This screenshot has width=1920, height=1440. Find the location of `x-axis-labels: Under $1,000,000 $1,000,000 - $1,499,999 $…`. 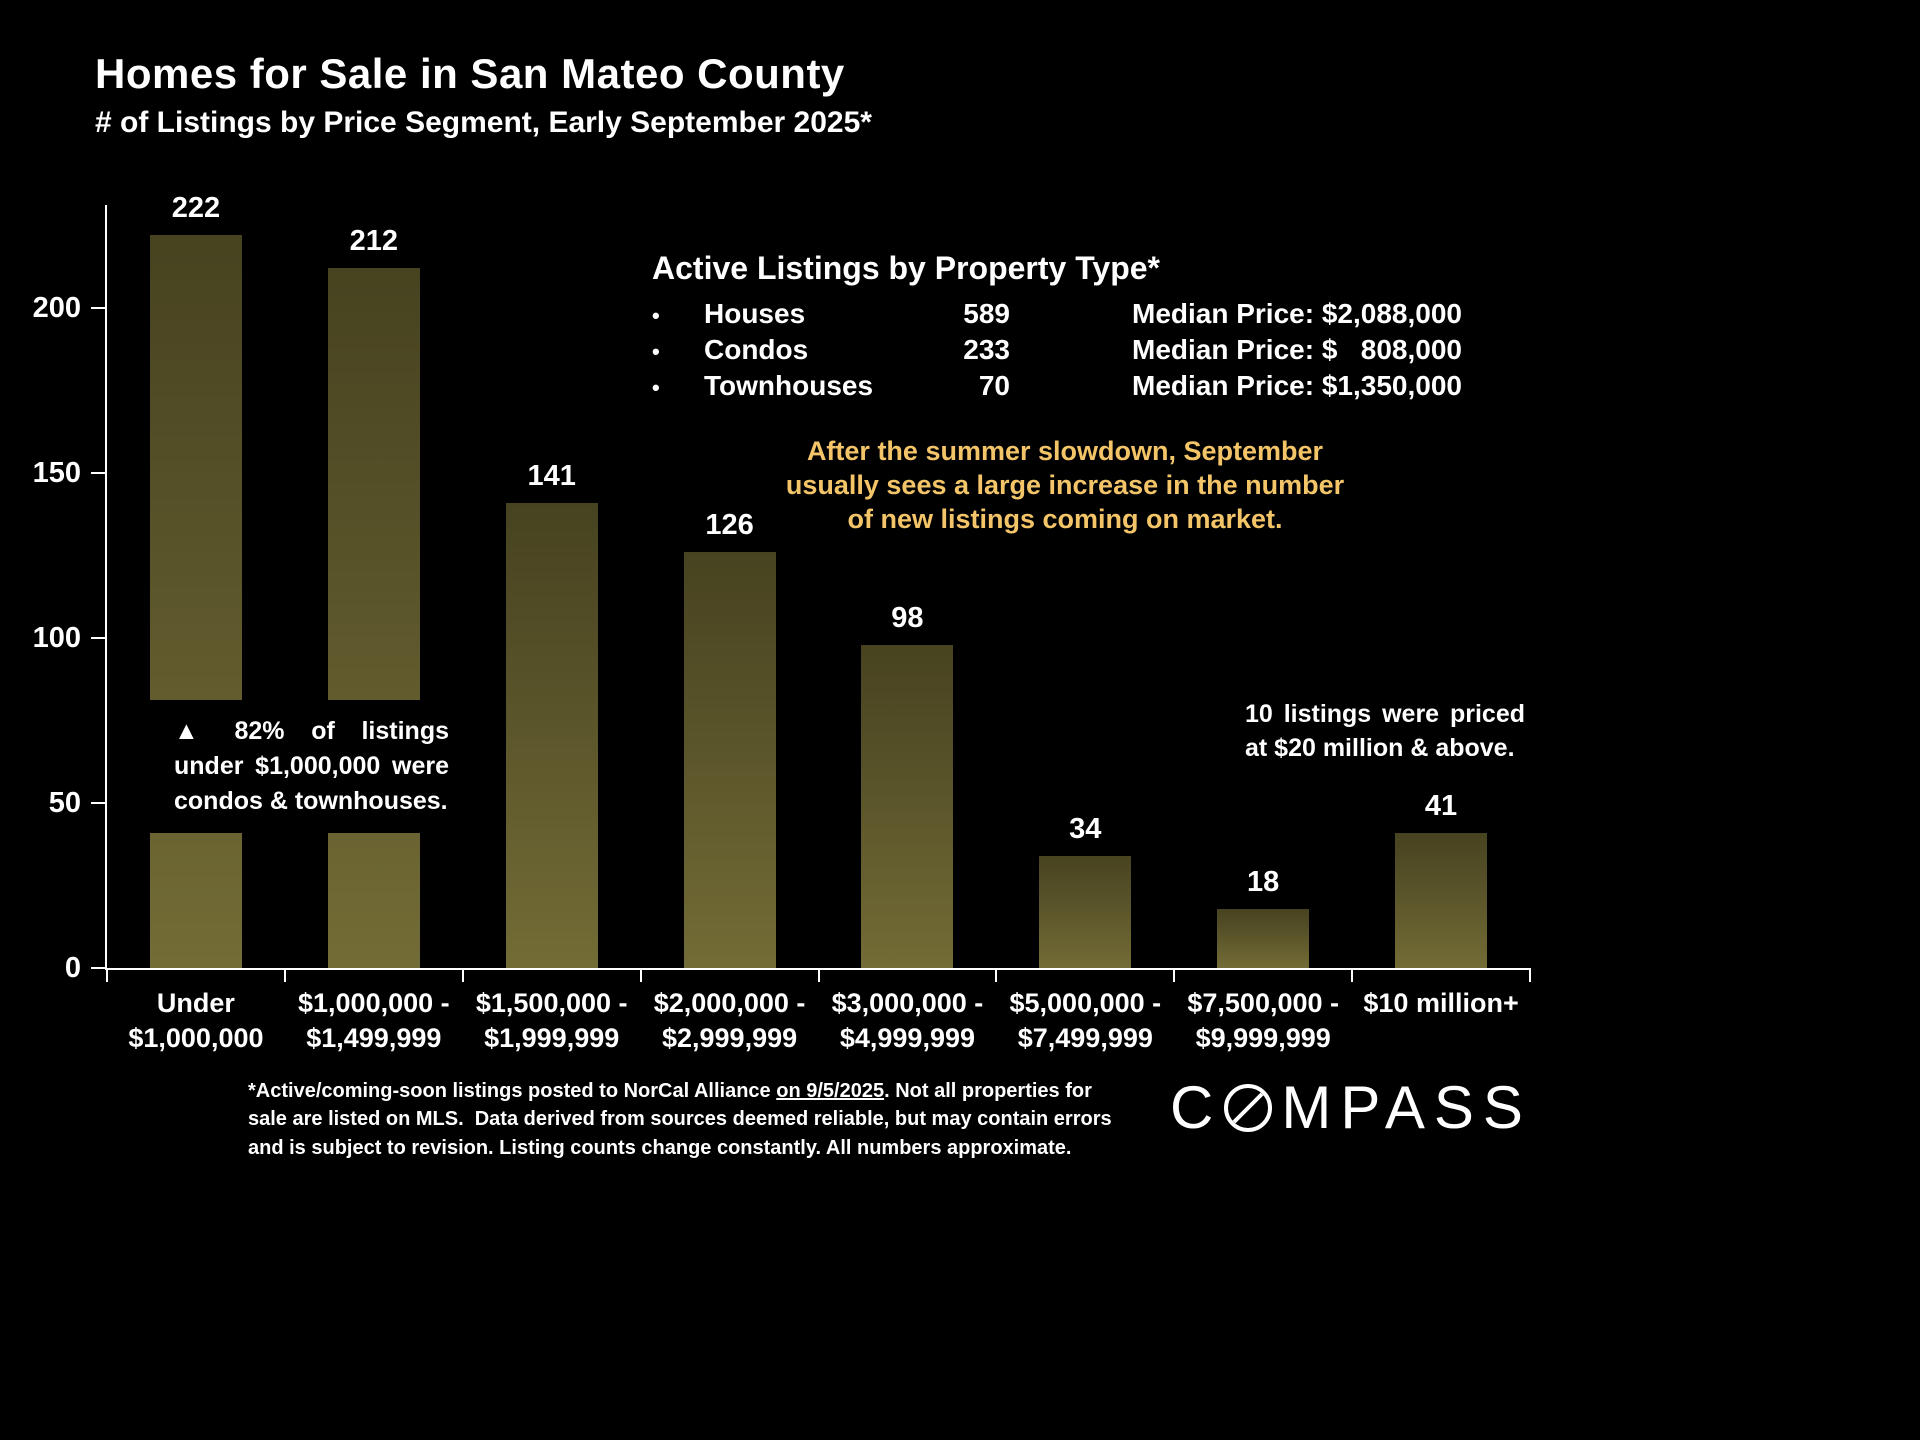

x-axis-labels: Under $1,000,000 $1,000,000 - $1,499,999 $… is located at coordinates (818, 1021).